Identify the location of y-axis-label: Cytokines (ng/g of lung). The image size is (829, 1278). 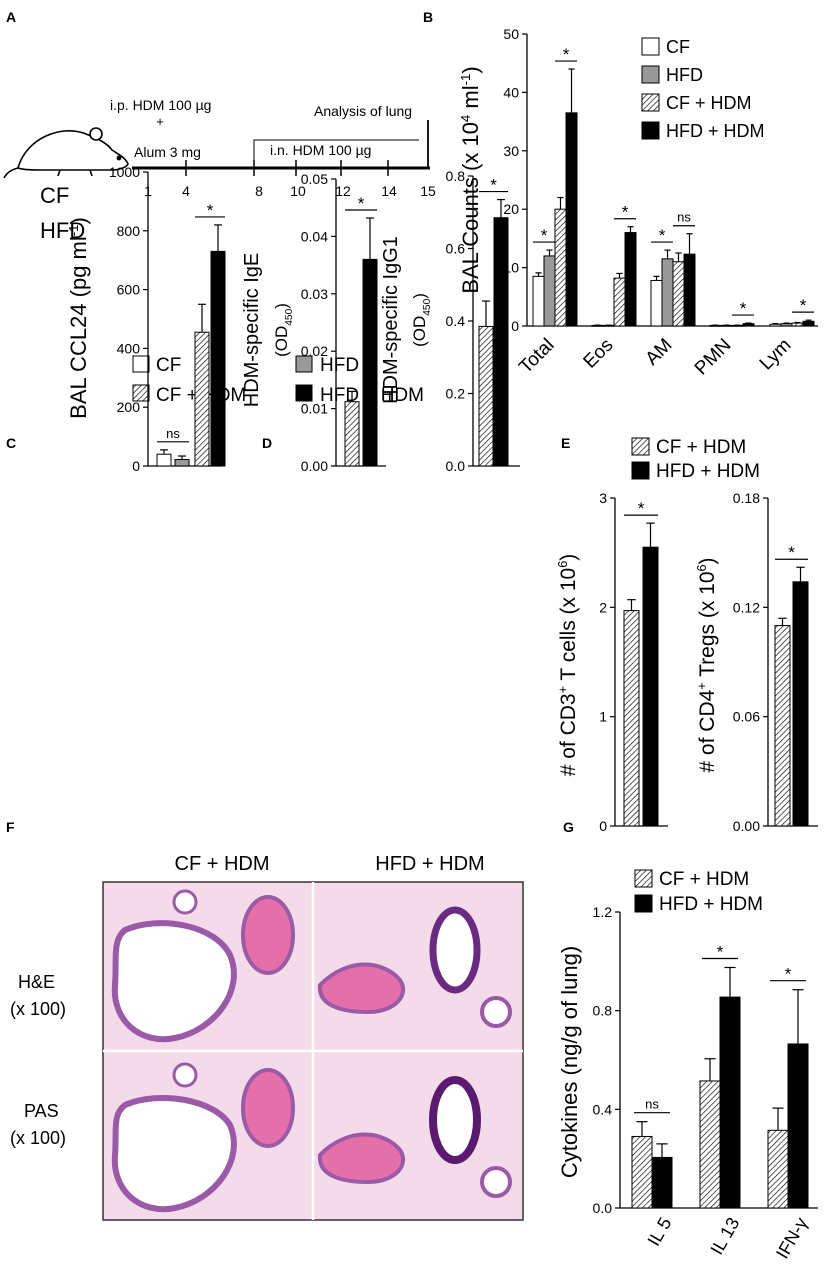
(569, 1062).